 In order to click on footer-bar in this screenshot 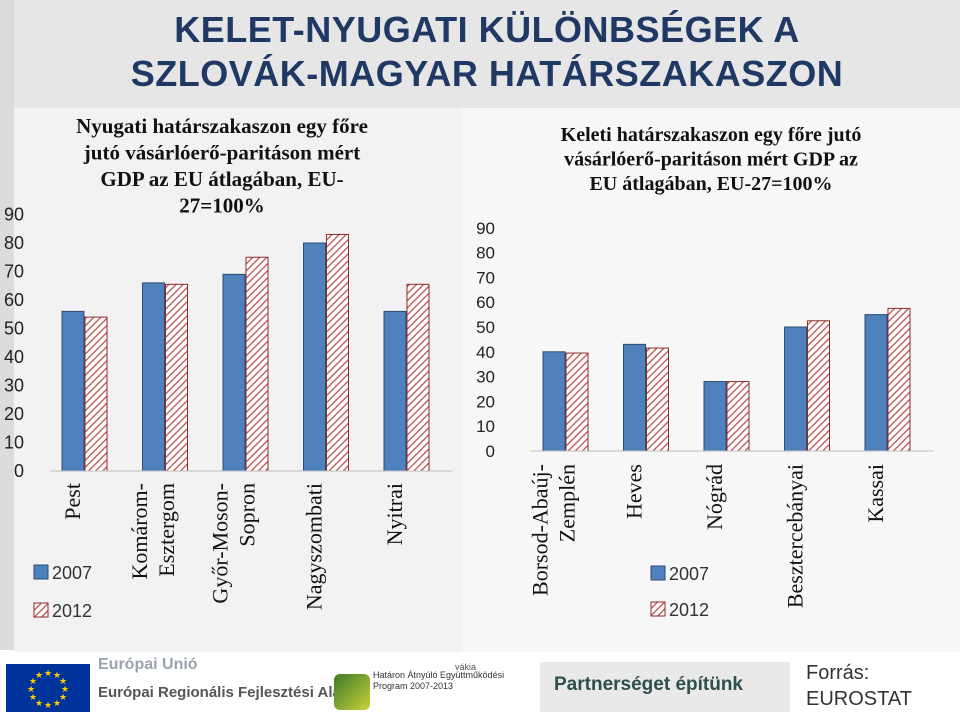, I will do `click(480, 684)`.